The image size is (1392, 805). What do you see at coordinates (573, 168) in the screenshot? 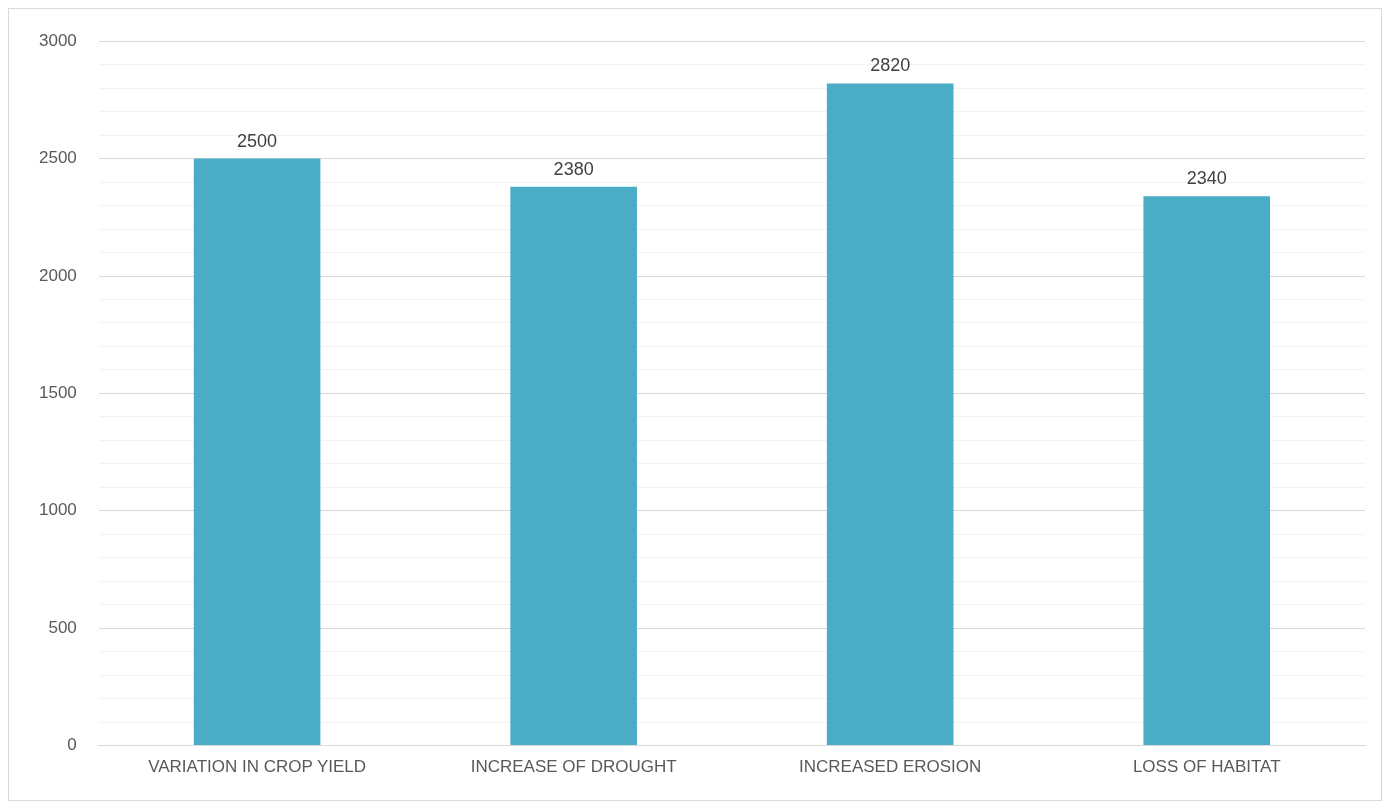
I see `data-label: 2380` at bounding box center [573, 168].